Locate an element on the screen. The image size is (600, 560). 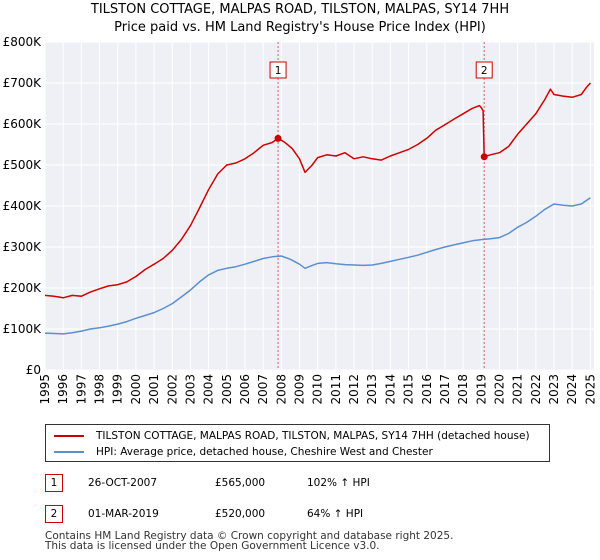
y-tick-label: £0 is located at coordinates (33, 370).